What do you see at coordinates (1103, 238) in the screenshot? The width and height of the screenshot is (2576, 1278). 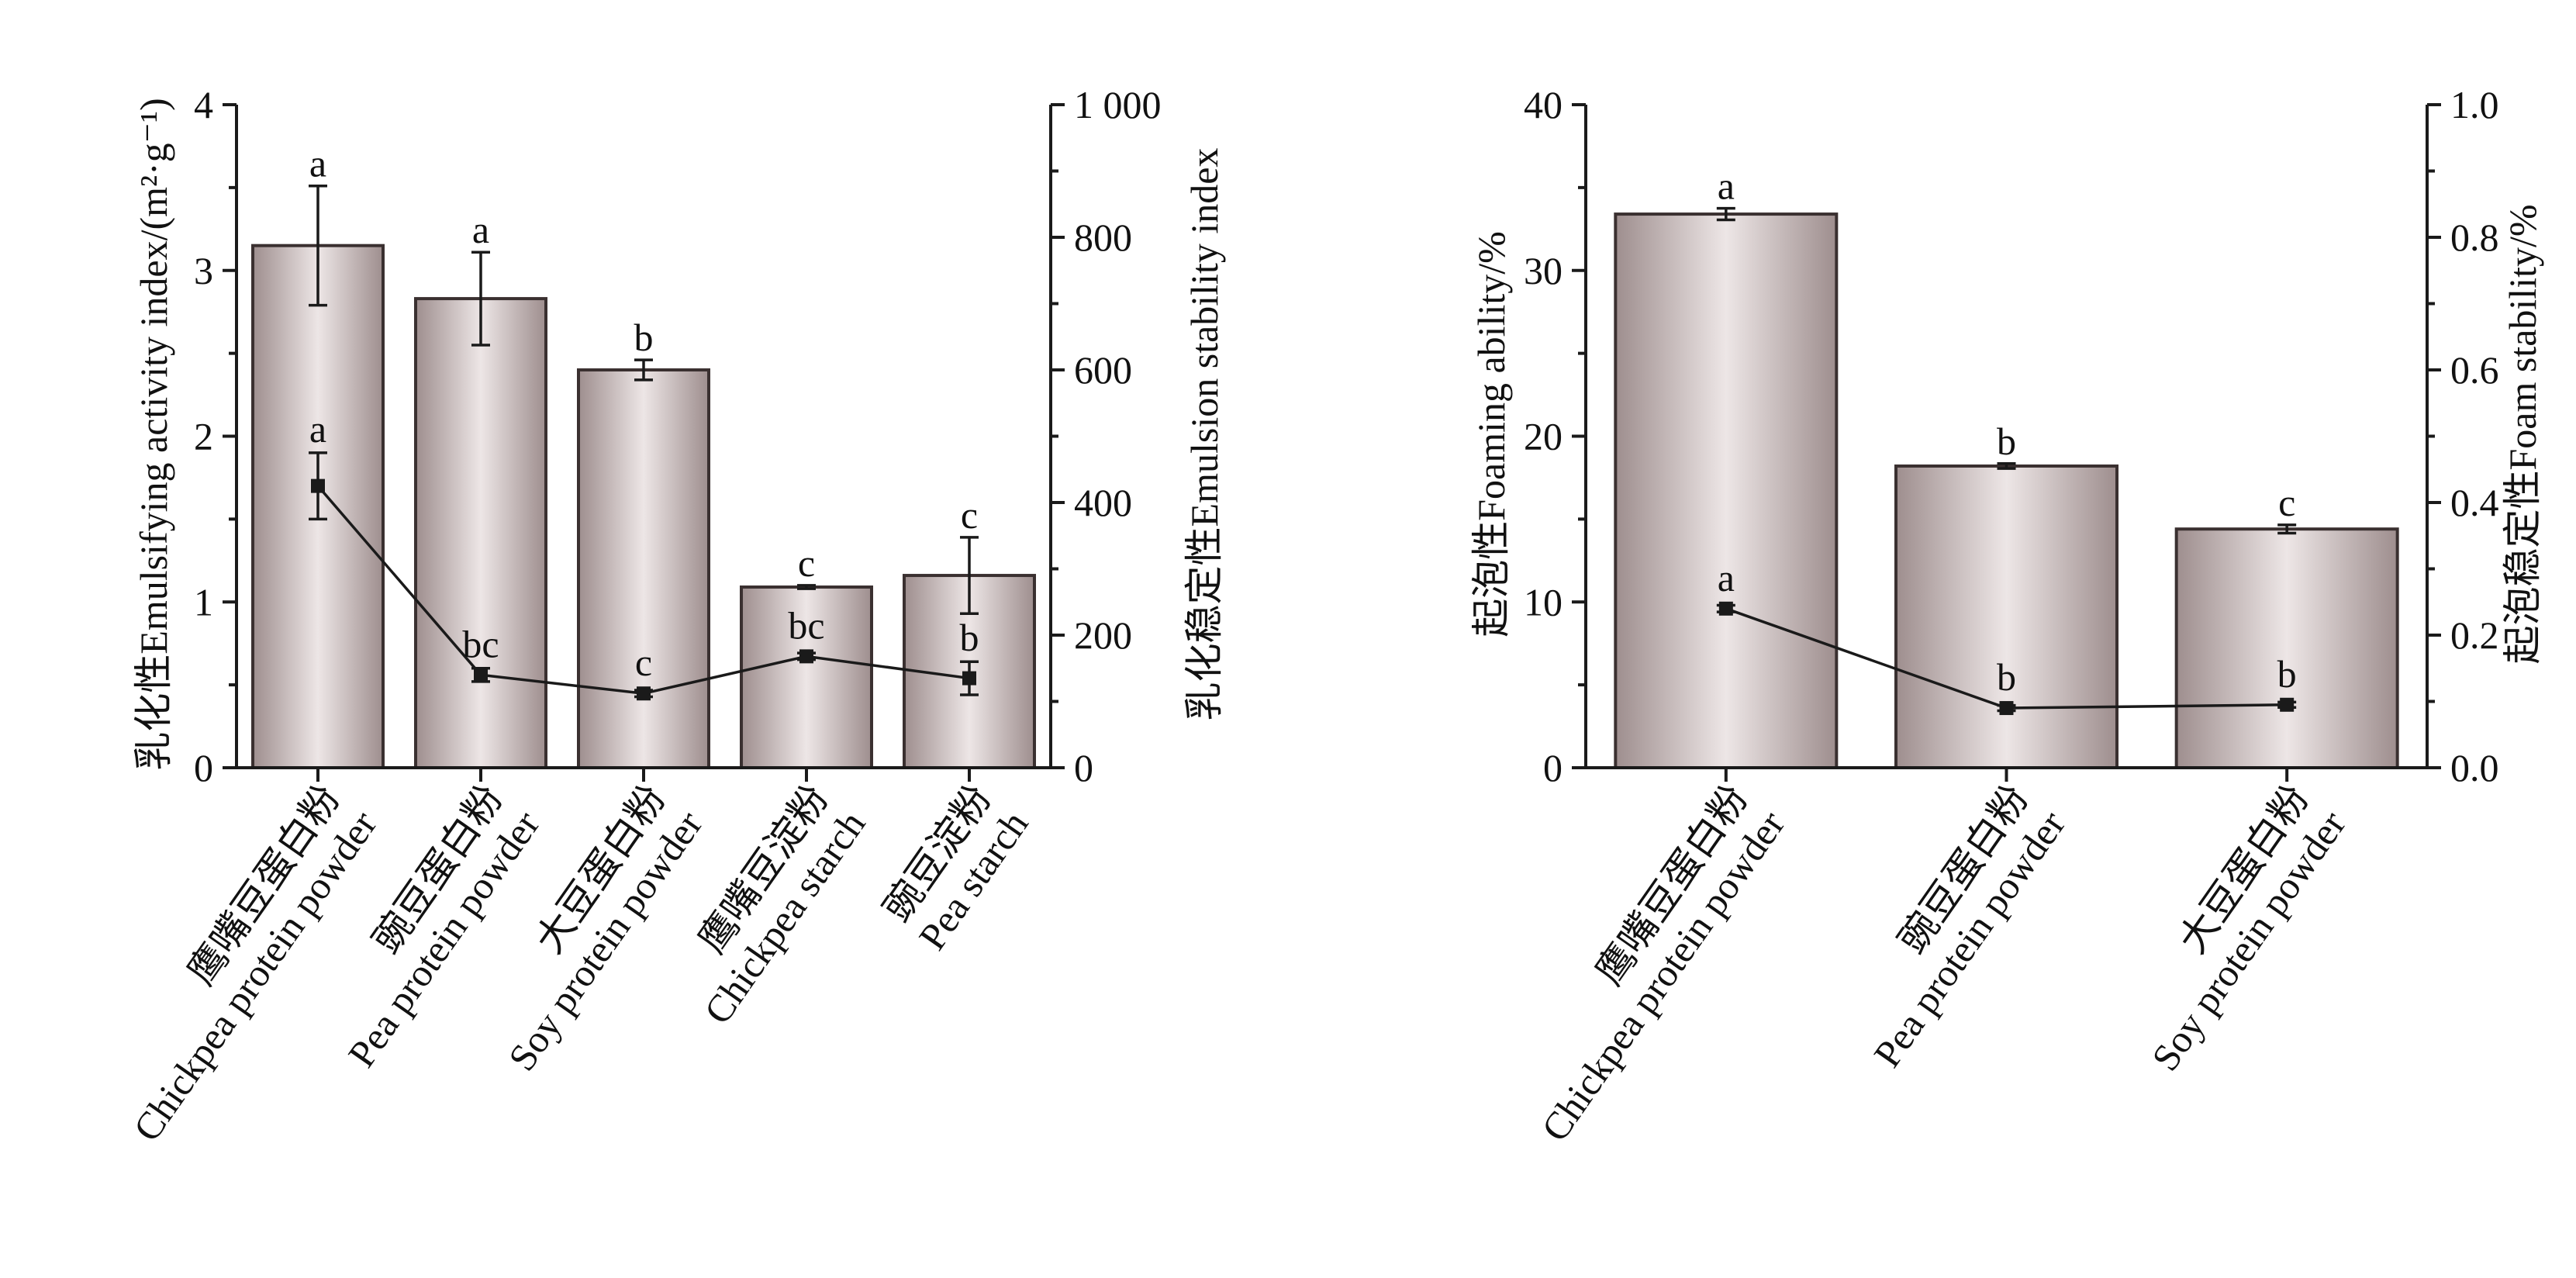 I see `right-tick-label: 800` at bounding box center [1103, 238].